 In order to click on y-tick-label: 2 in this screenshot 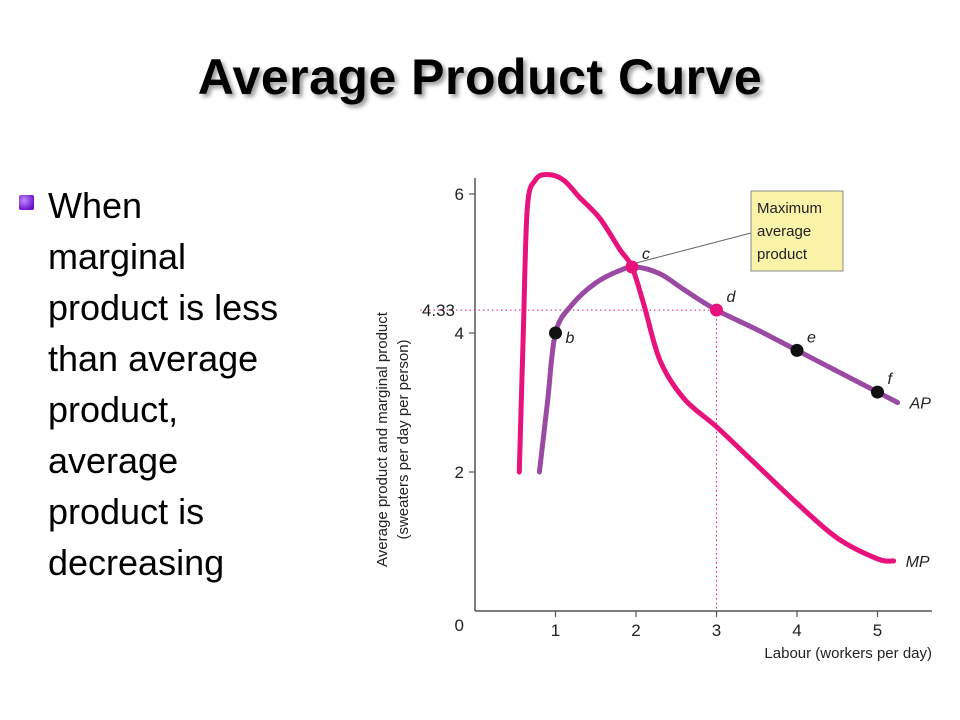, I will do `click(459, 472)`.